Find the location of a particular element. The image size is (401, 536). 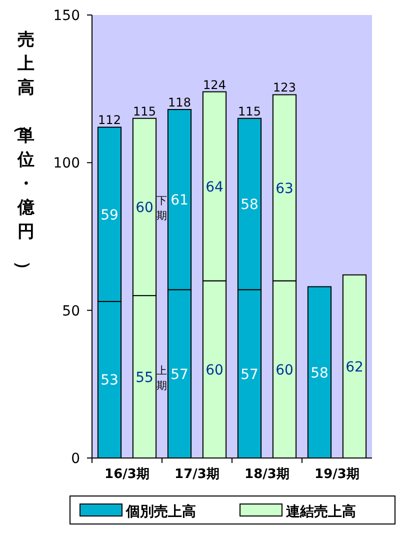

x-tick-label: 16/3期 is located at coordinates (127, 474).